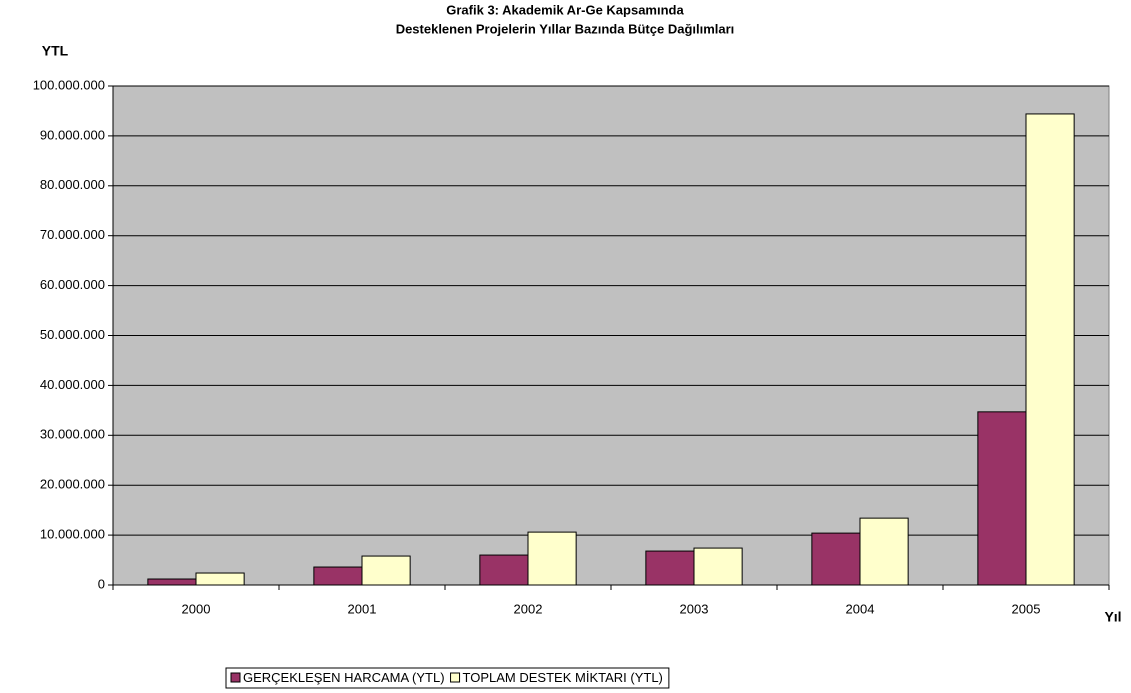  I want to click on y-tick-label: 60.000.000, so click(72, 284).